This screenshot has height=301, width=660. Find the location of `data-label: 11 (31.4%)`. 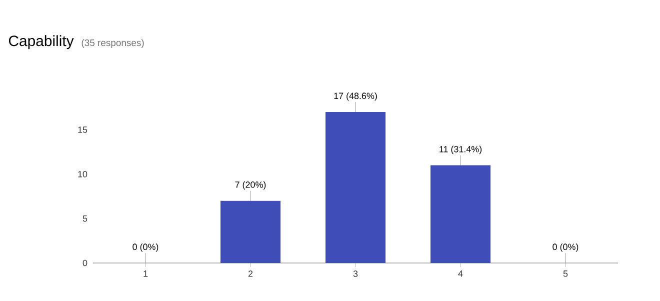

data-label: 11 (31.4%) is located at coordinates (461, 150).